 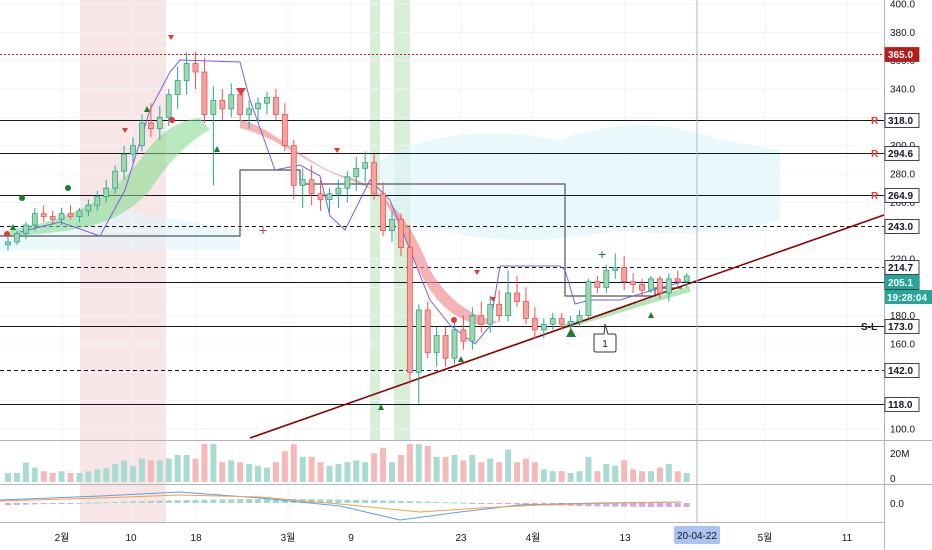 I want to click on level-tag-value: 173.0, so click(x=900, y=327).